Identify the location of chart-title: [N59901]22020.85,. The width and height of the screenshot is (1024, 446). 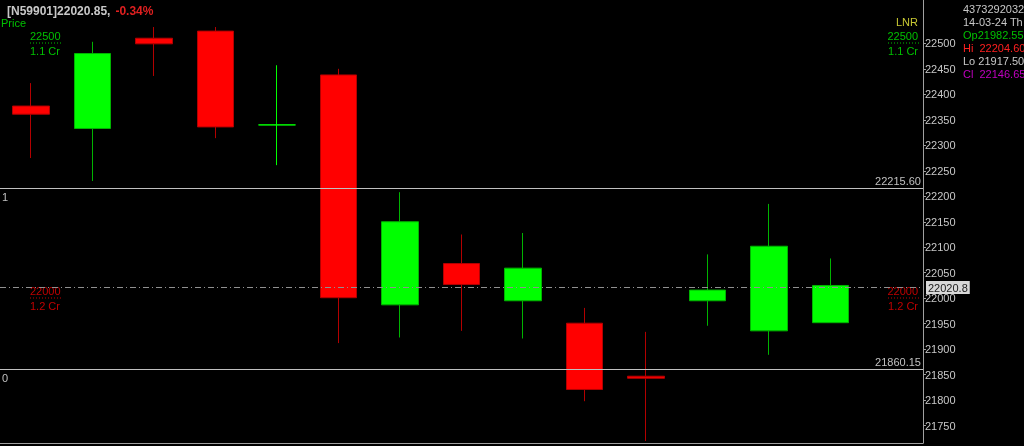
(59, 11).